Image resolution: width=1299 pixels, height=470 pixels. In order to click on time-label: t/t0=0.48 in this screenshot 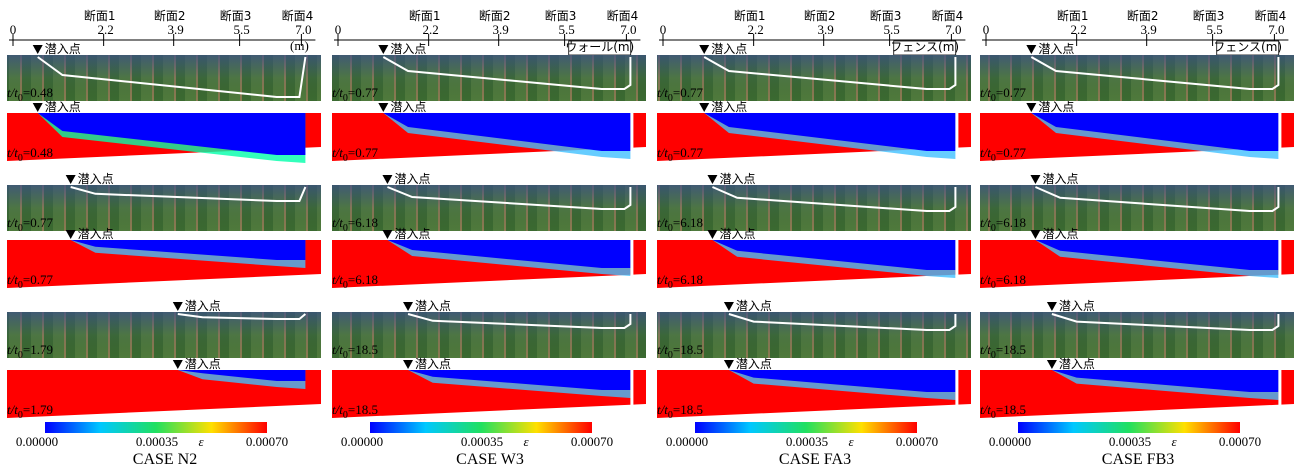, I will do `click(30, 94)`.